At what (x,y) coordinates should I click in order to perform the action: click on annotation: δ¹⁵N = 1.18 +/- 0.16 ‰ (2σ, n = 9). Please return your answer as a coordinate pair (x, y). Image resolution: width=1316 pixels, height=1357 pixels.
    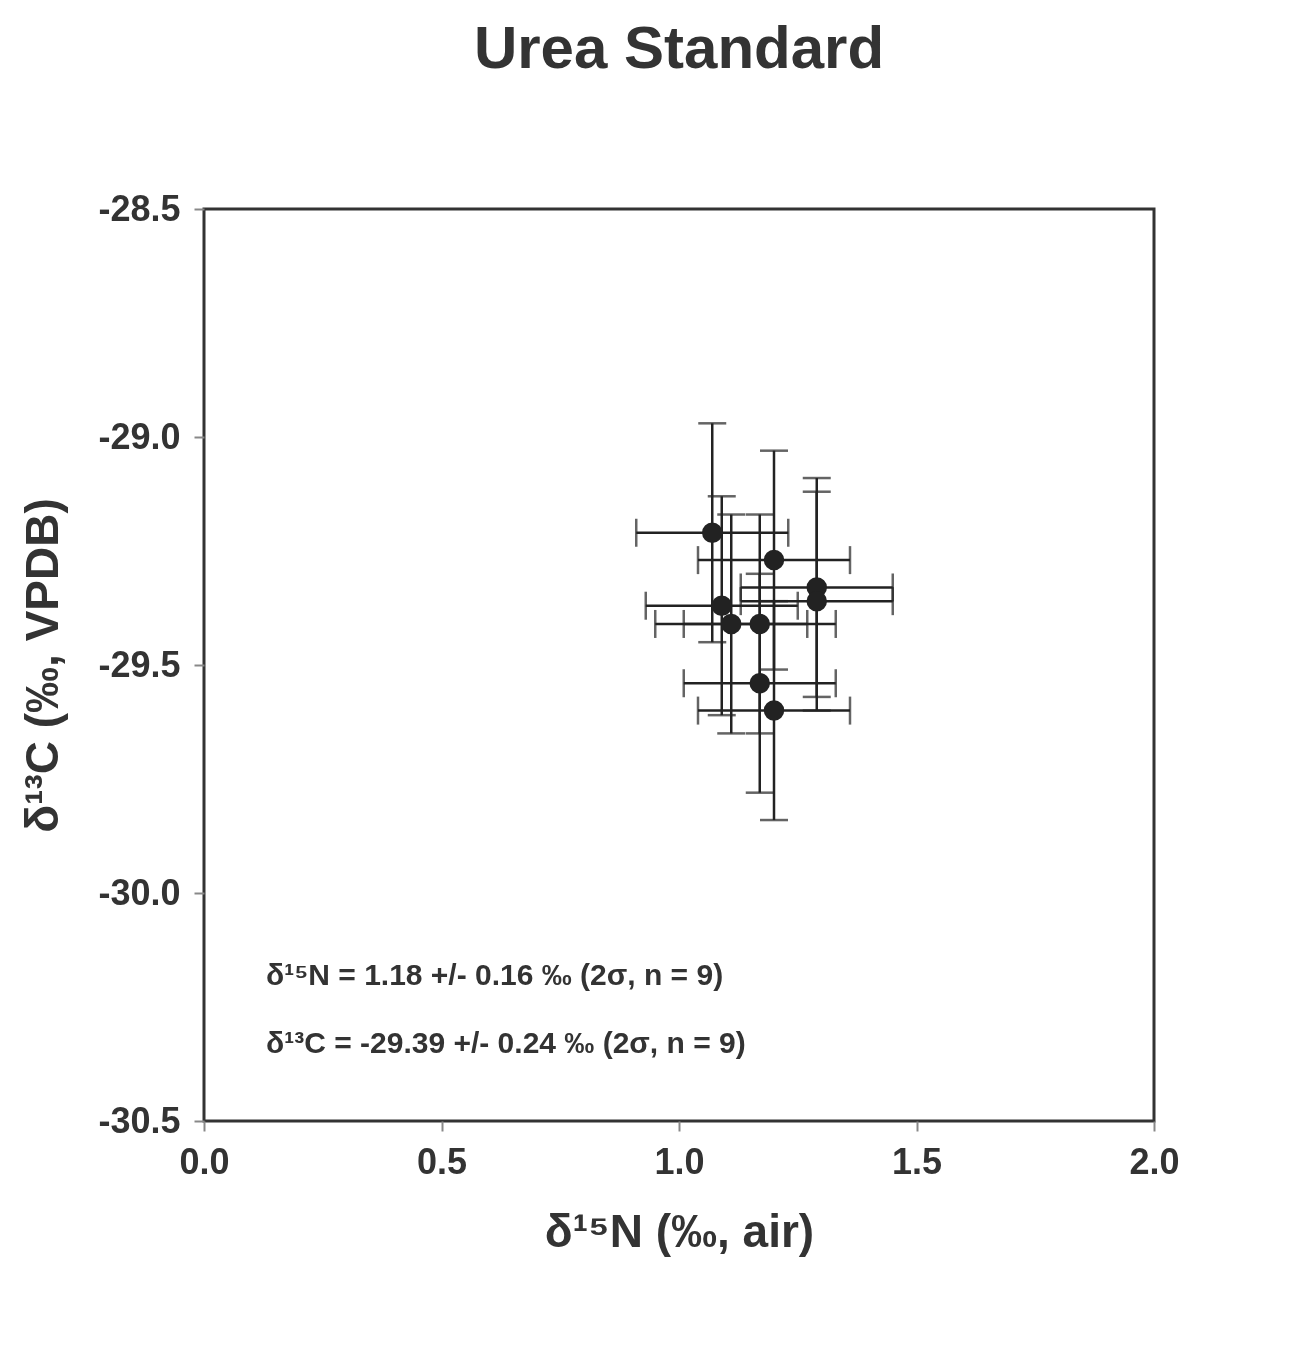
    Looking at the image, I should click on (495, 974).